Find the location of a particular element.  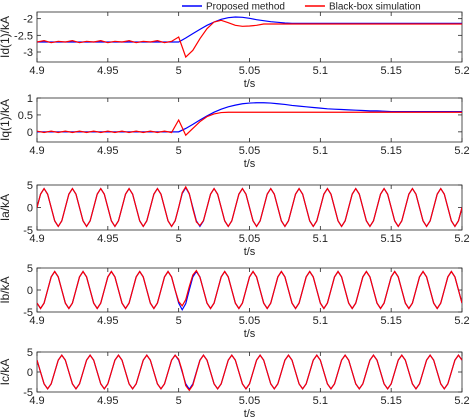

y-axis-label: Ib/kA is located at coordinates (6, 289).